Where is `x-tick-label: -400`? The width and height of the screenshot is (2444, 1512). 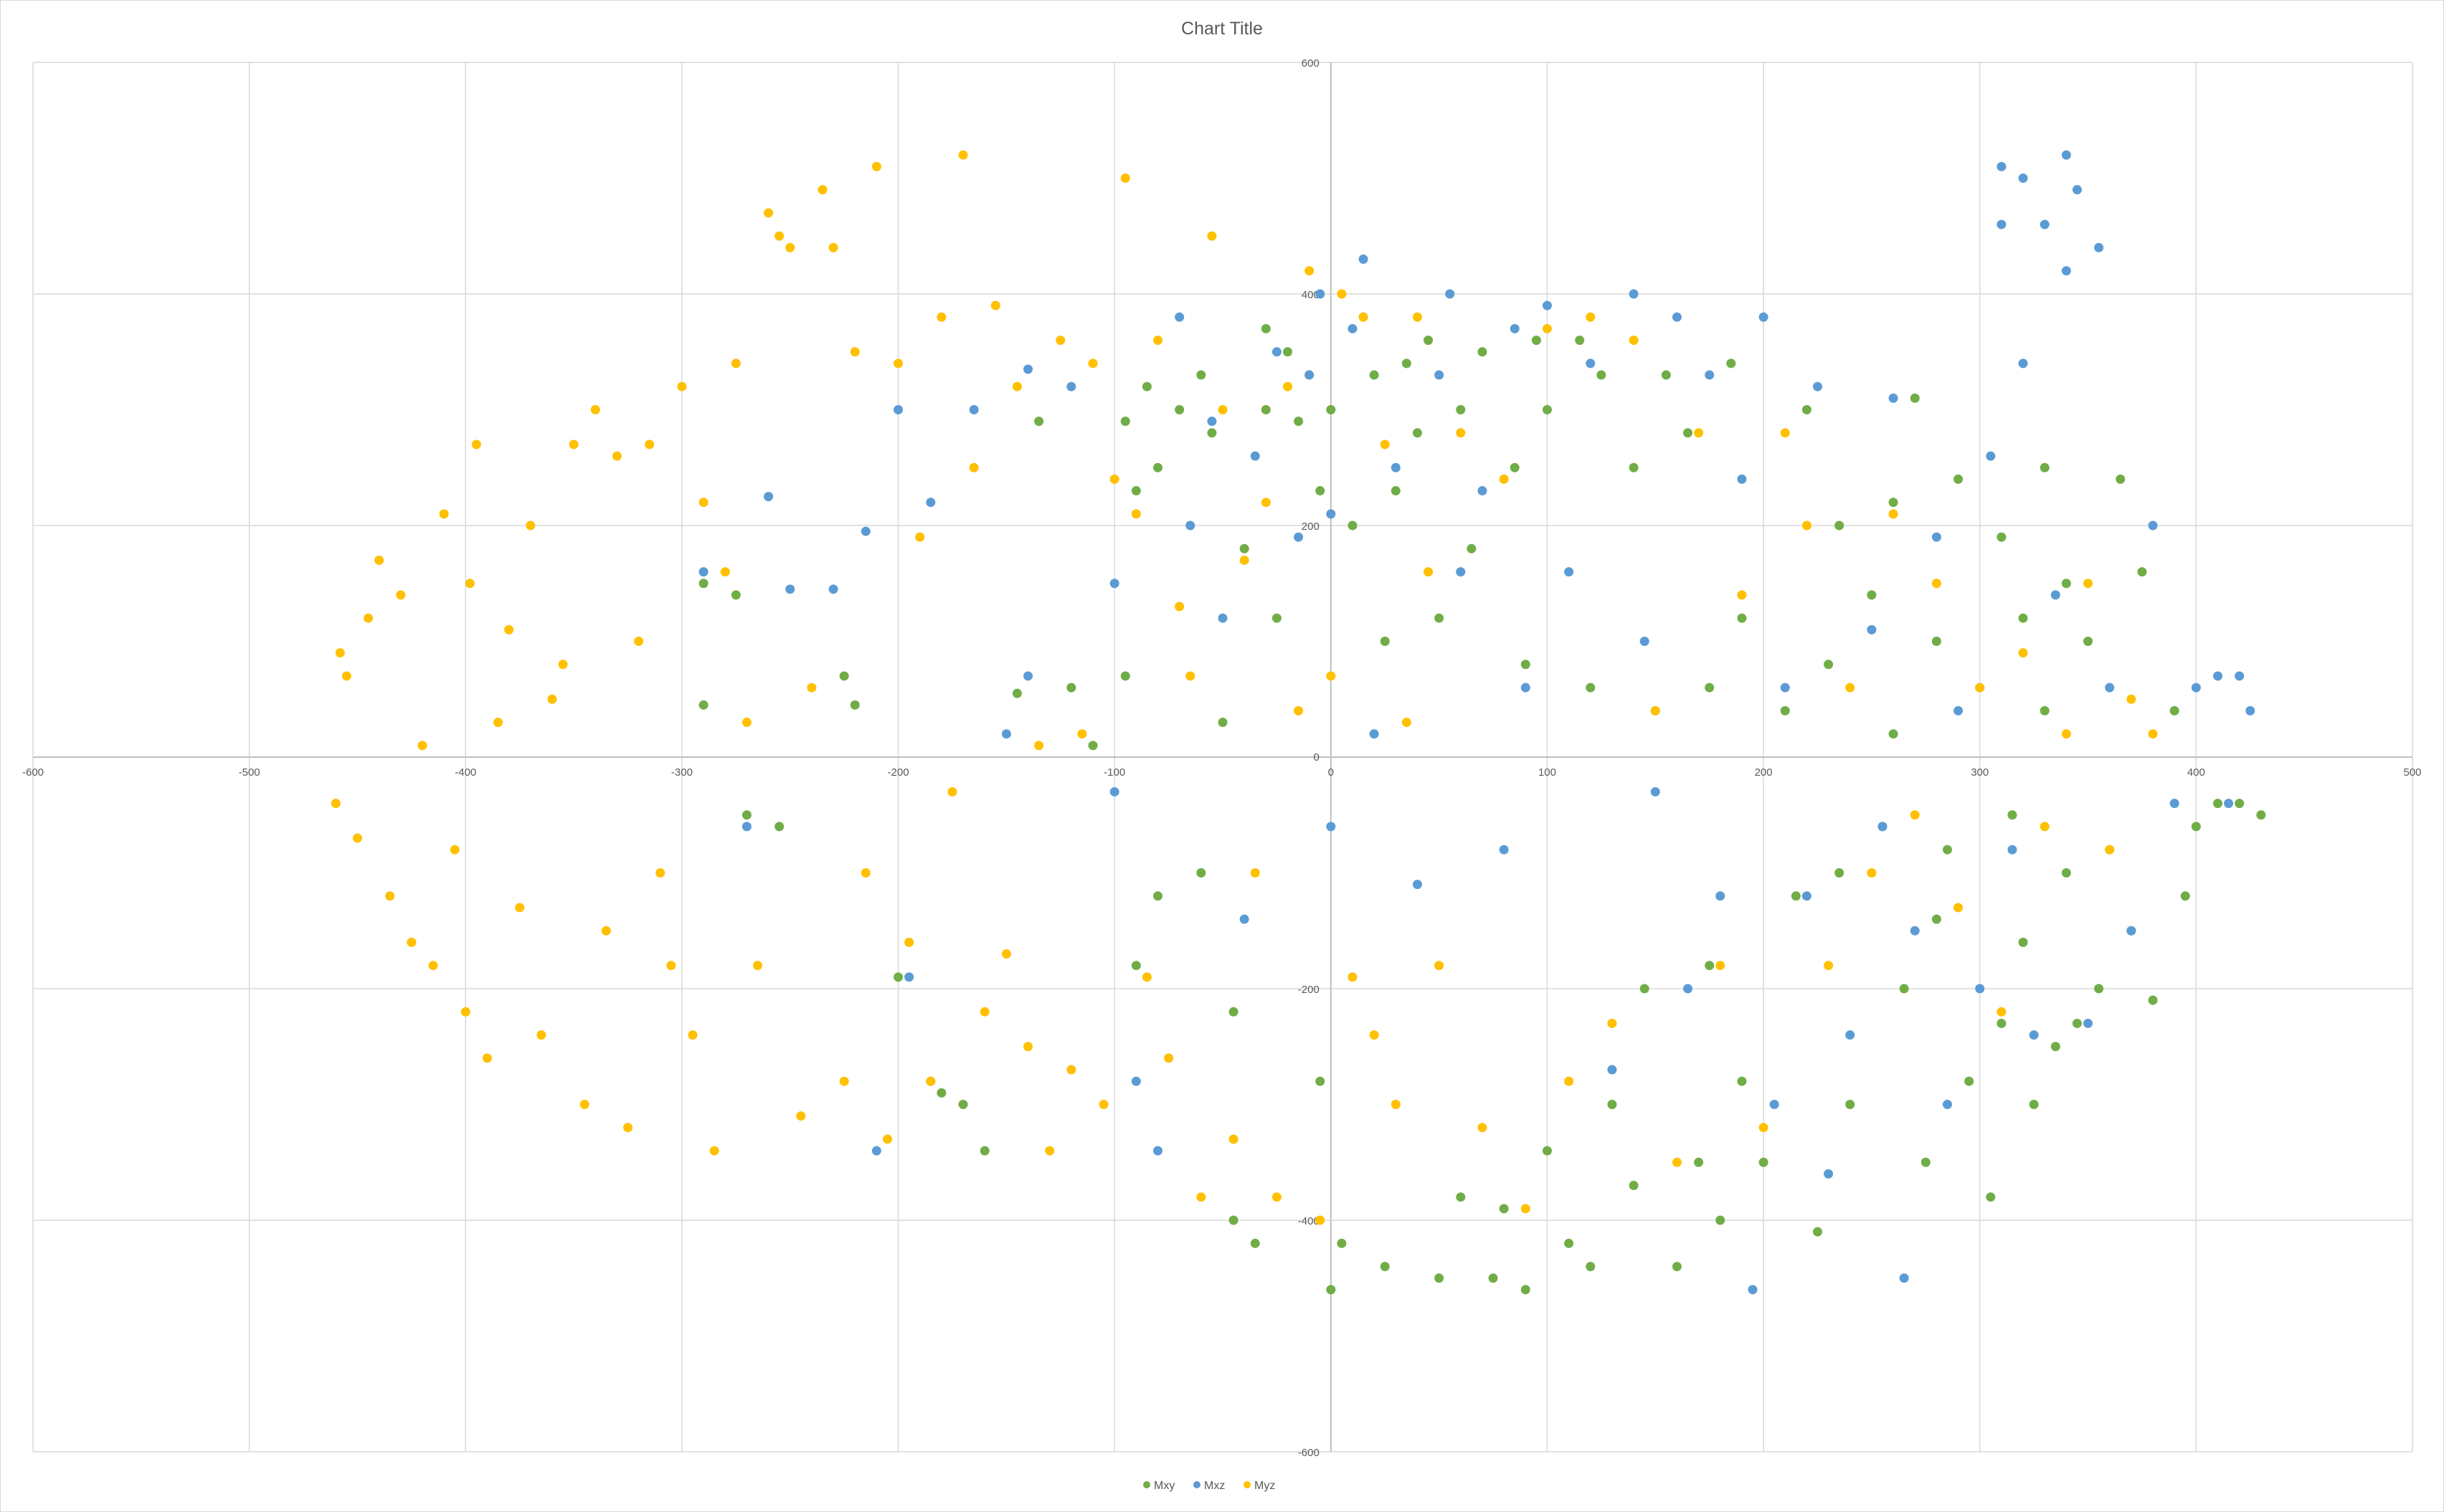
x-tick-label: -400 is located at coordinates (465, 772).